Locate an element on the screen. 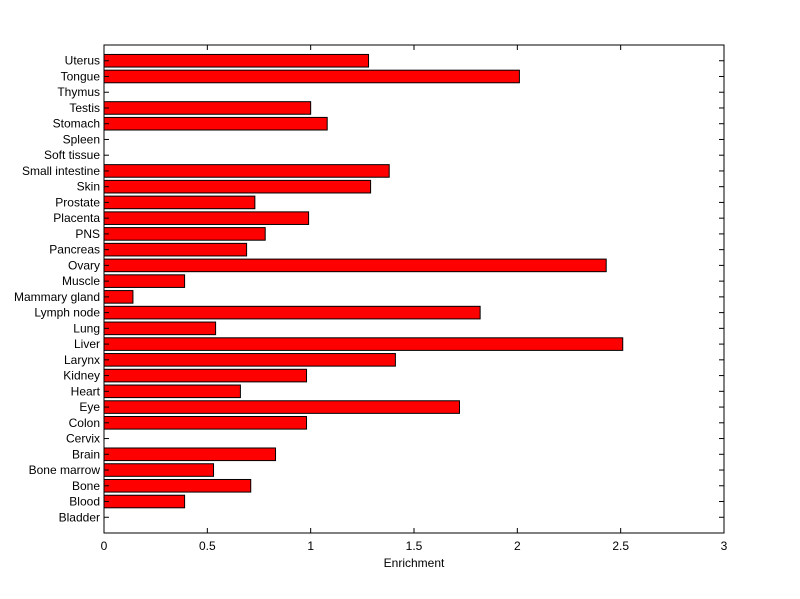 Image resolution: width=800 pixels, height=599 pixels. y-tick-label: Tongue is located at coordinates (81, 76).